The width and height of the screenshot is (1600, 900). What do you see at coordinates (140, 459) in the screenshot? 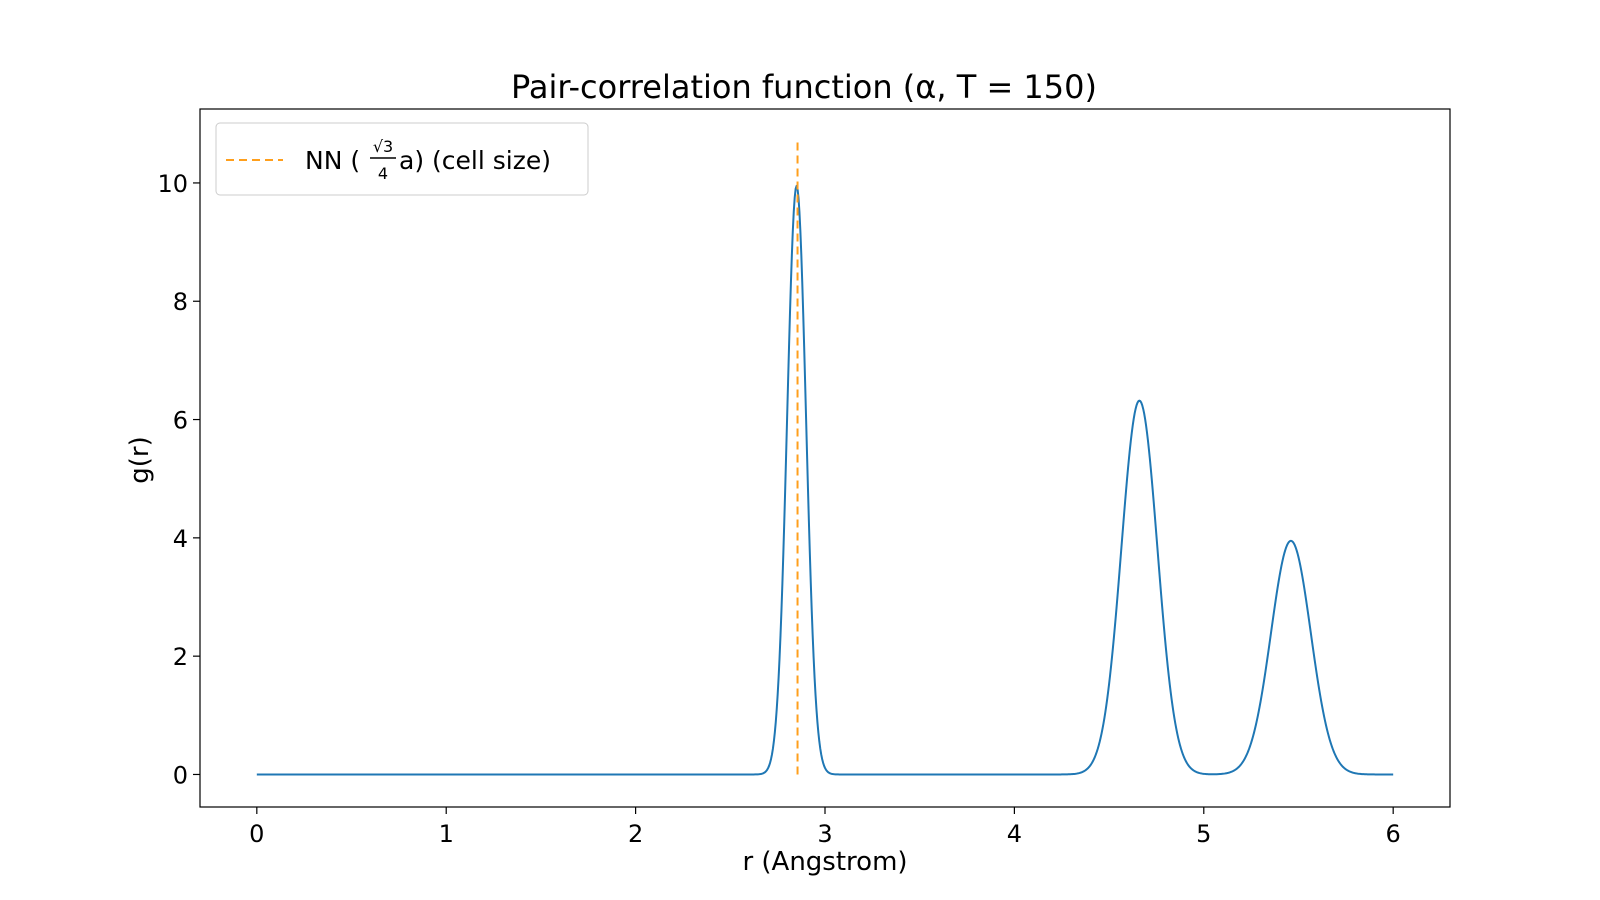
I see `y-axis-label: g(r)` at bounding box center [140, 459].